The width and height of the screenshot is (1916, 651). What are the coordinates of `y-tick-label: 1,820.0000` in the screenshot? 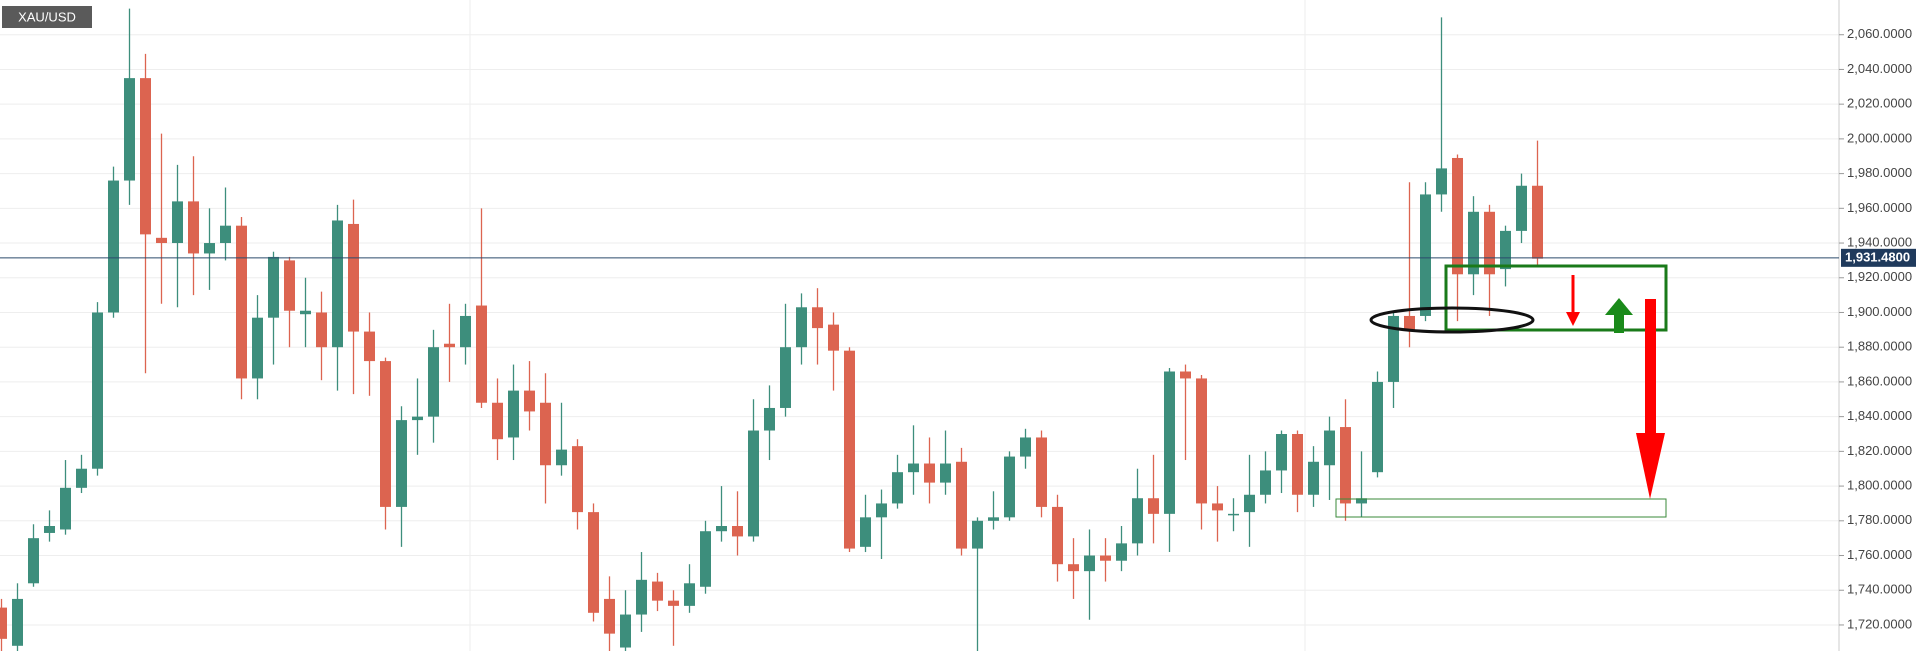 It's located at (1879, 450).